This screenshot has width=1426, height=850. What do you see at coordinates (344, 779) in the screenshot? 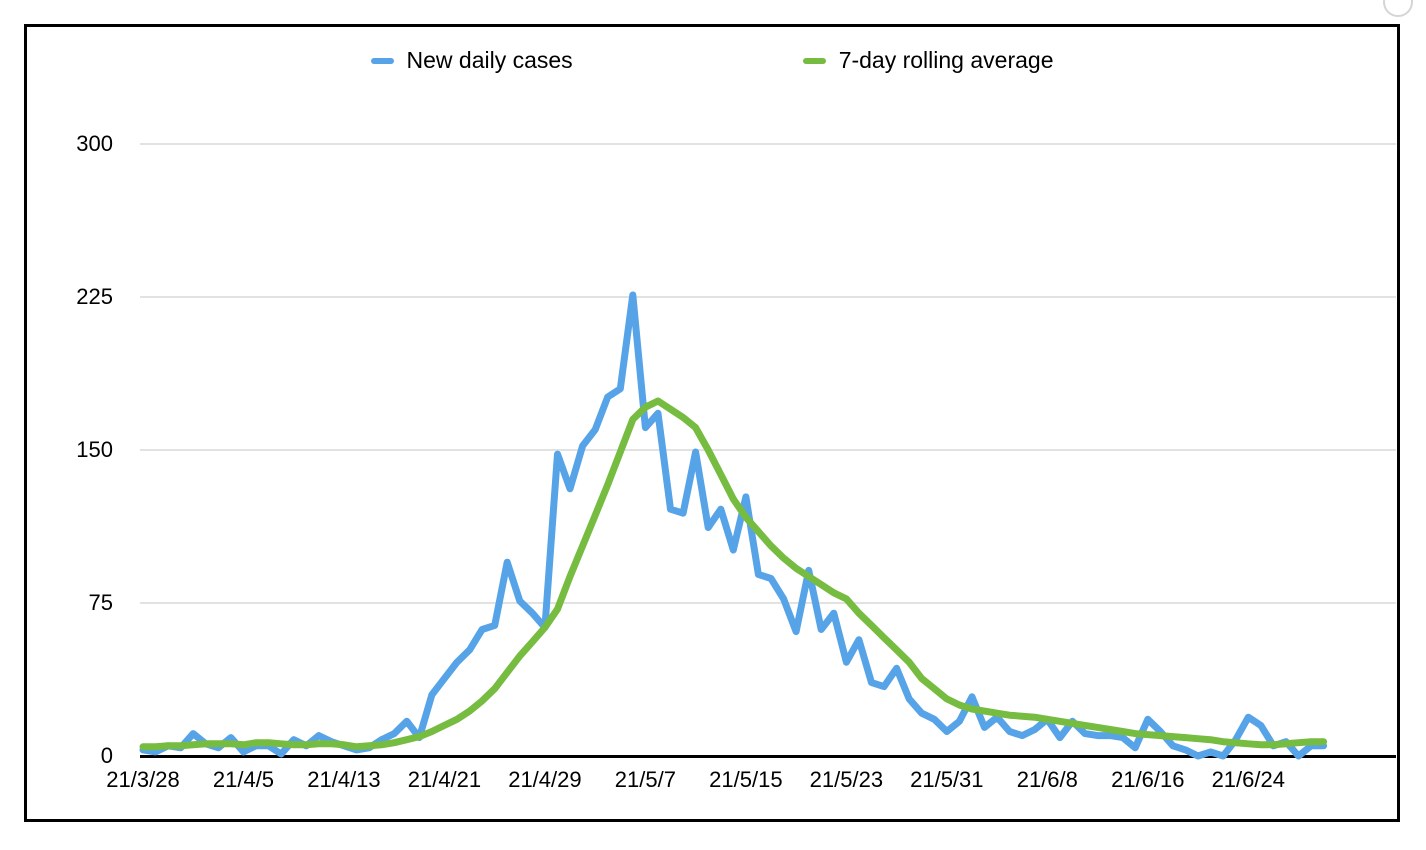
I see `x-tick-label-21-4-13: 21/4/13` at bounding box center [344, 779].